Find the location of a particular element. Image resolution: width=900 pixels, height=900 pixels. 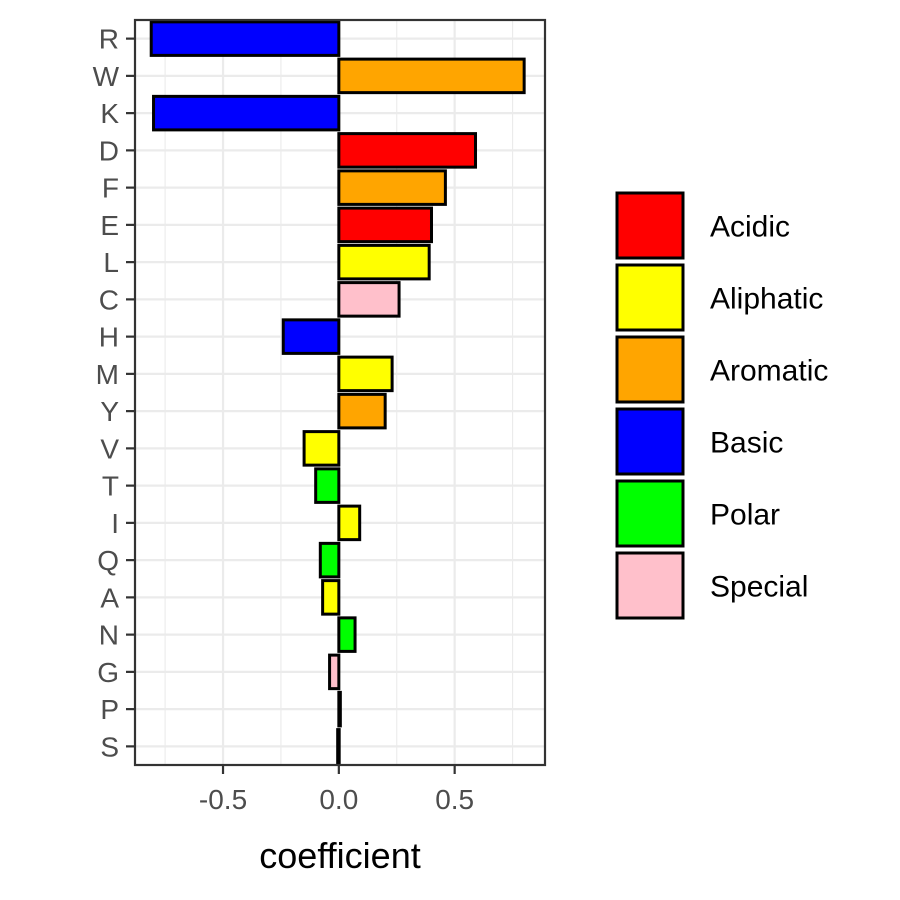

y-tick-label-E: E is located at coordinates (109, 225).